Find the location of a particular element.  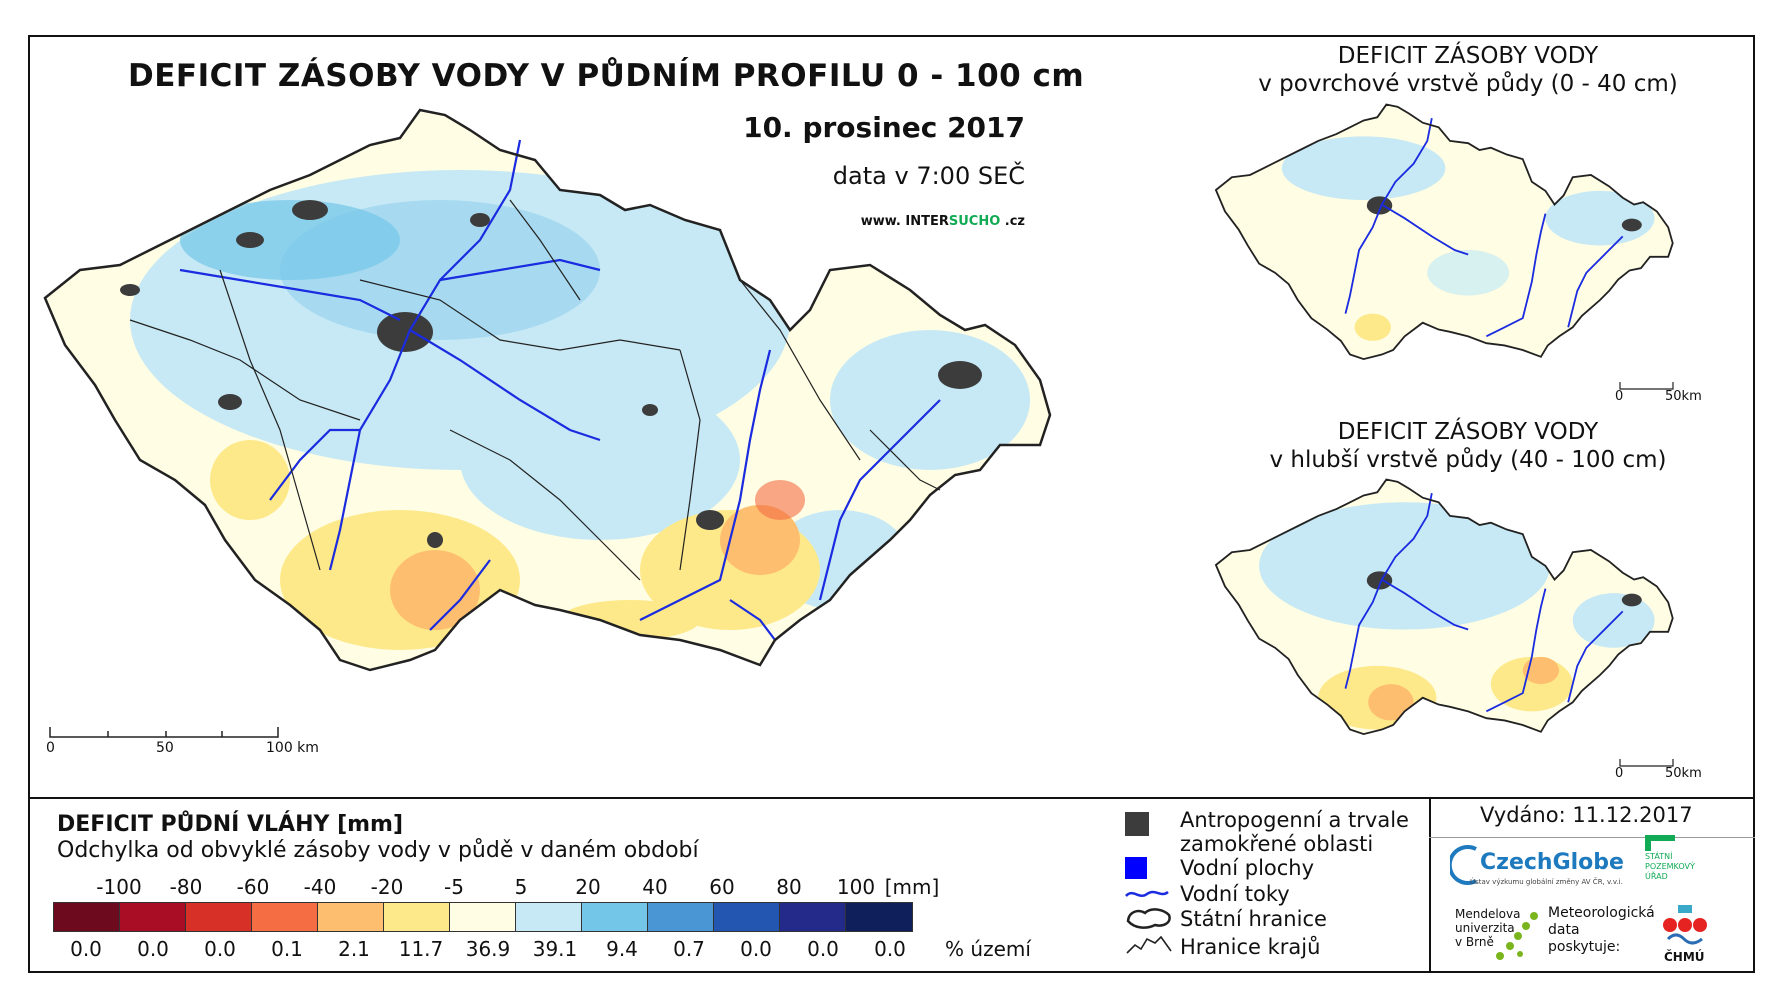

legend-percent-label: % území is located at coordinates (988, 949).